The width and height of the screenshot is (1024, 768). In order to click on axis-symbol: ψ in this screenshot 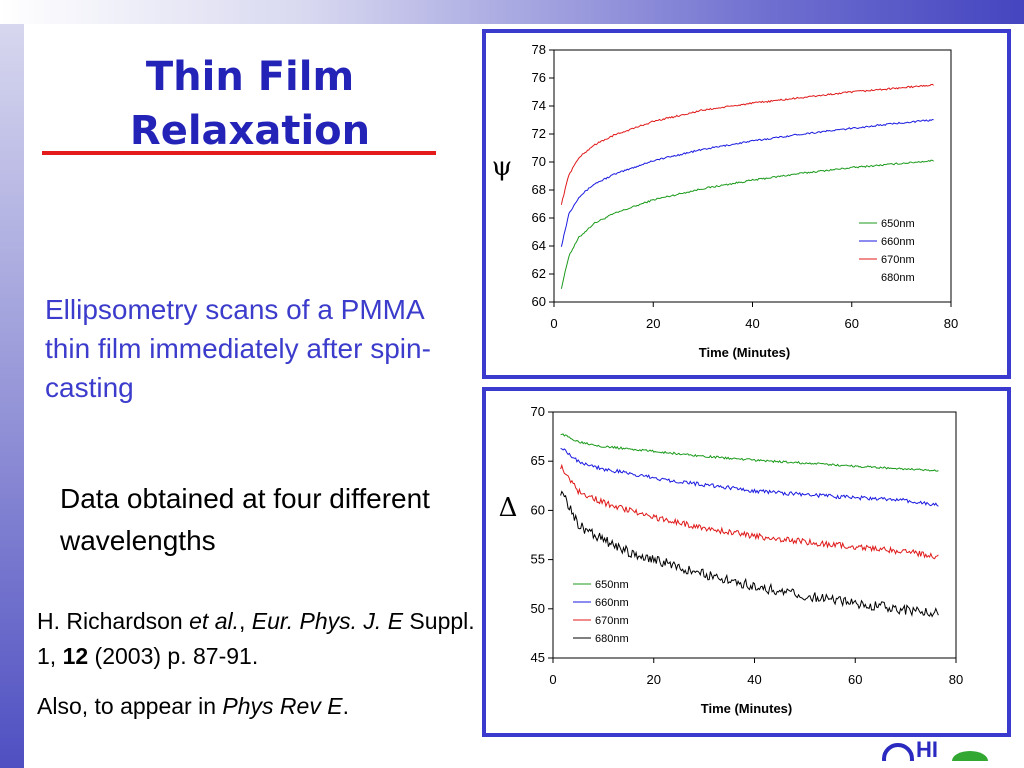, I will do `click(502, 167)`.